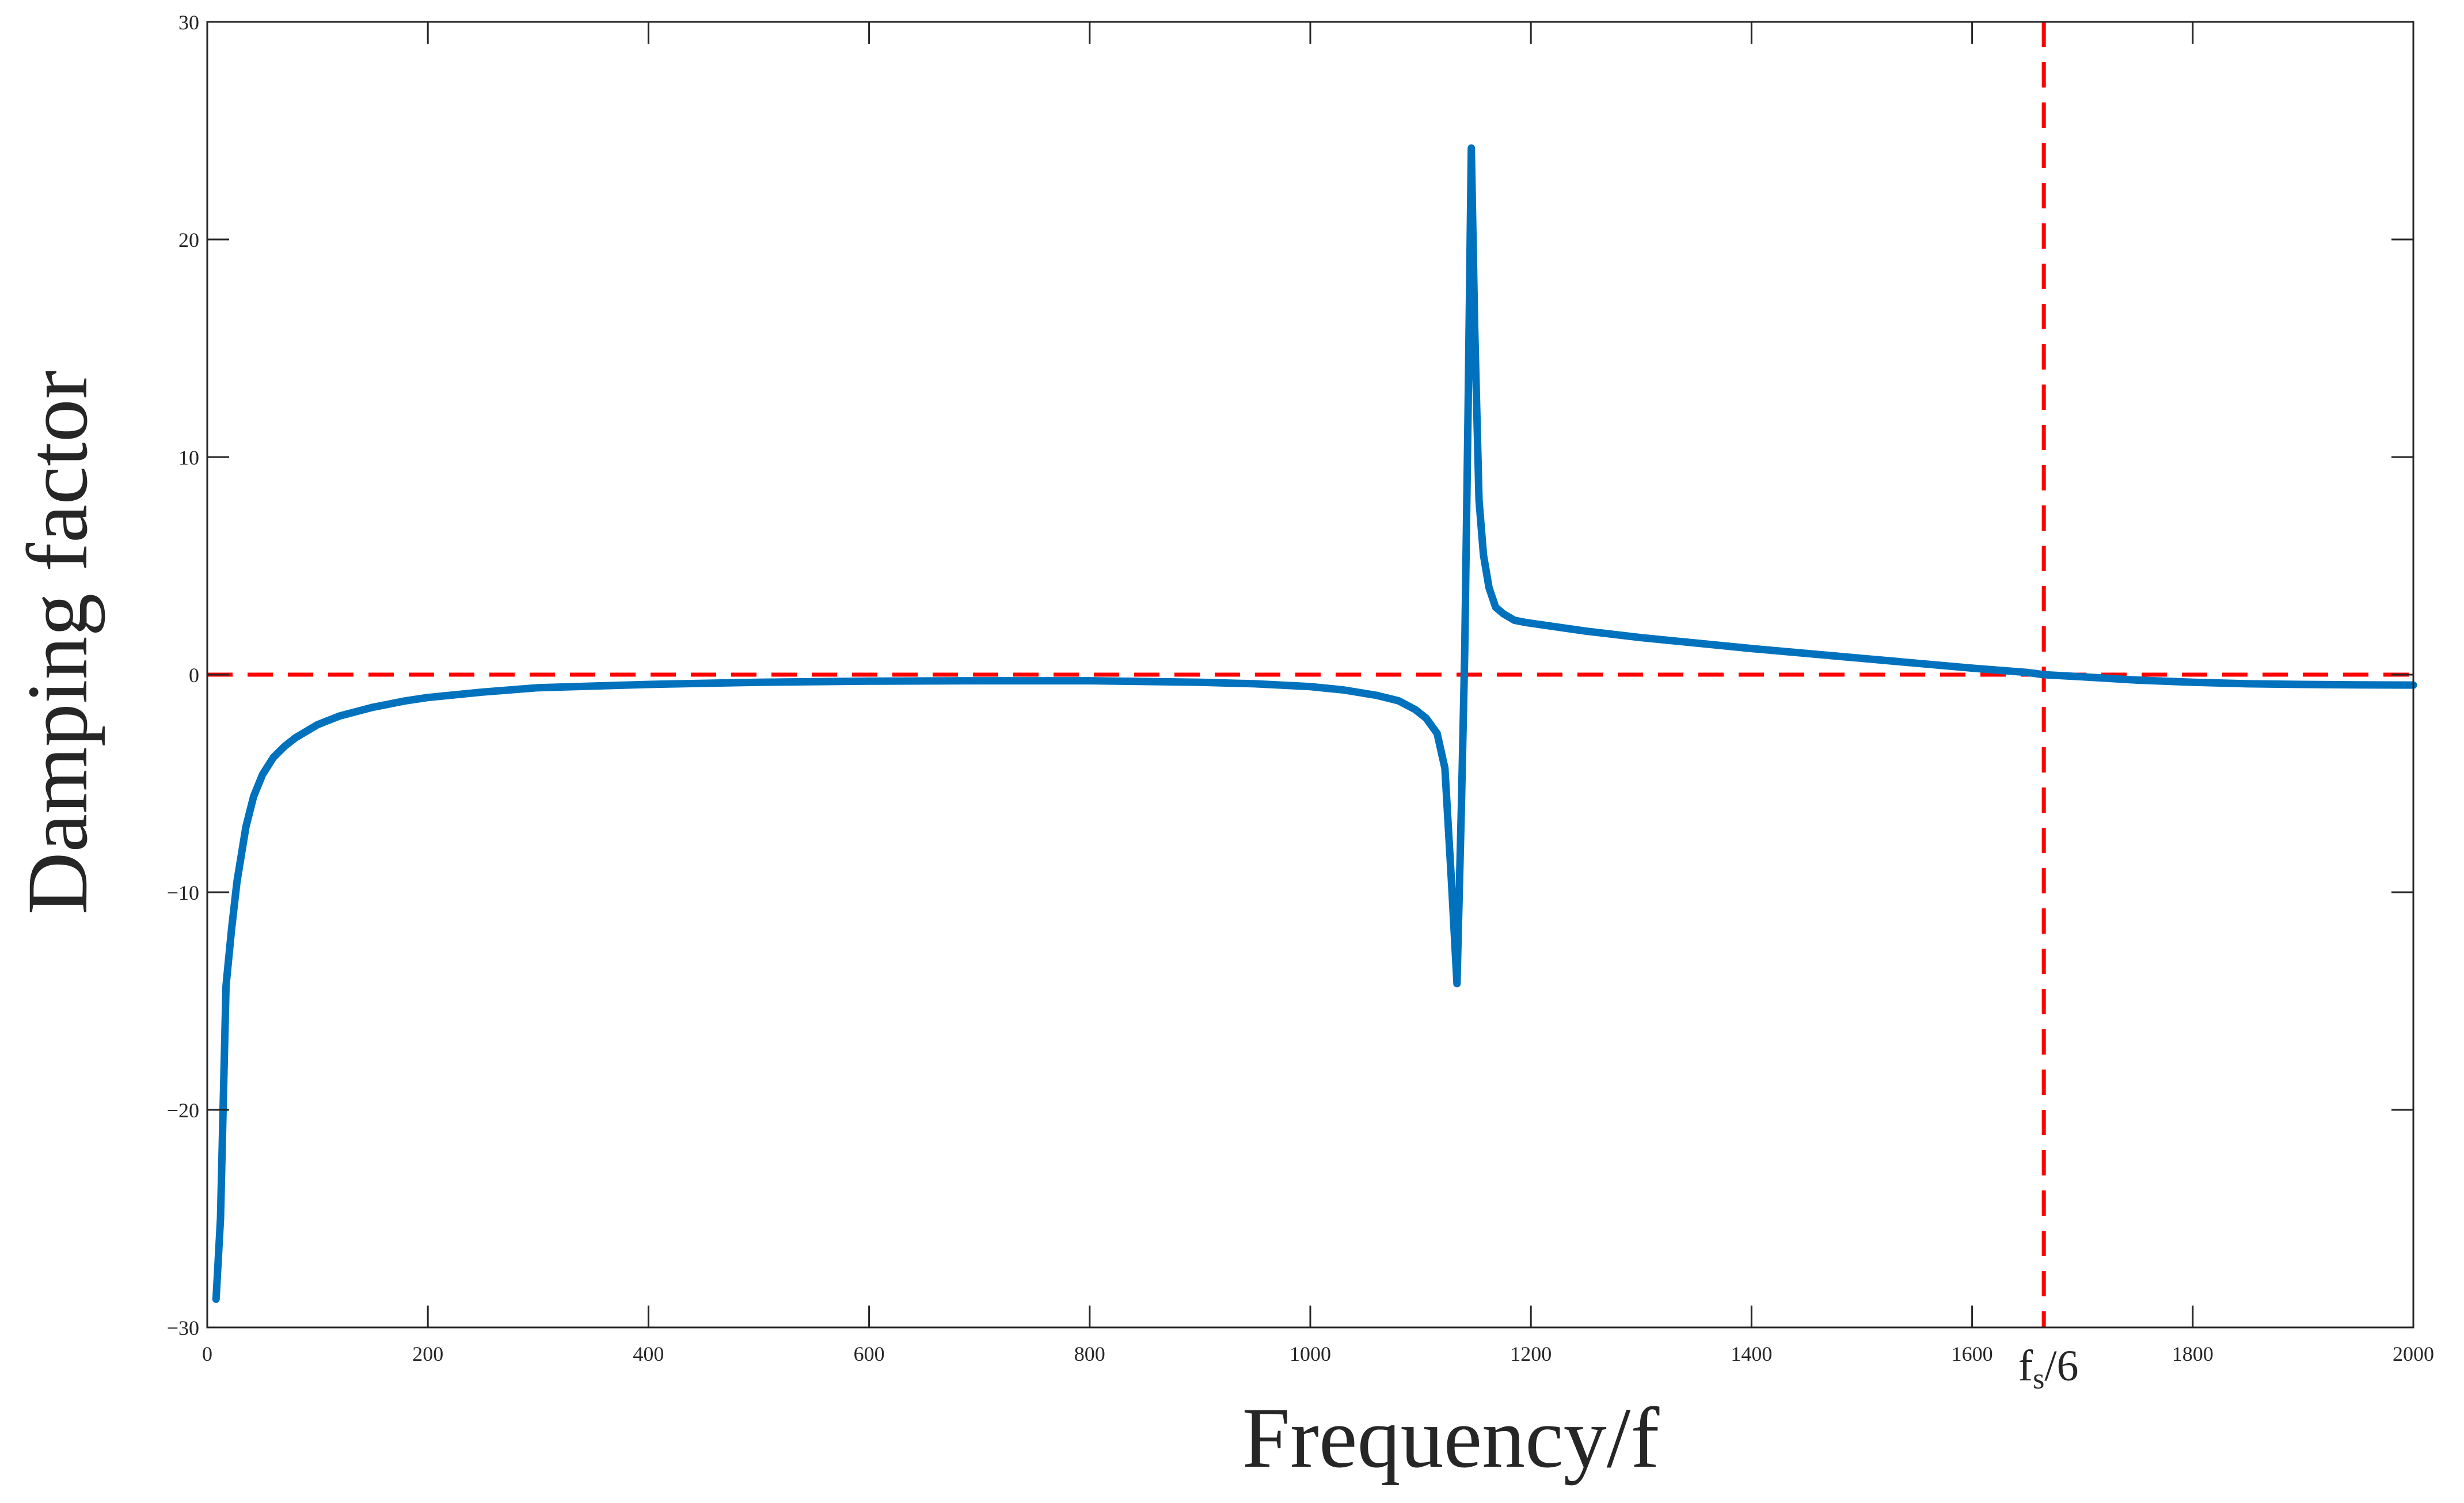 Image resolution: width=2464 pixels, height=1503 pixels. I want to click on x-tick-label: 1200, so click(1531, 1353).